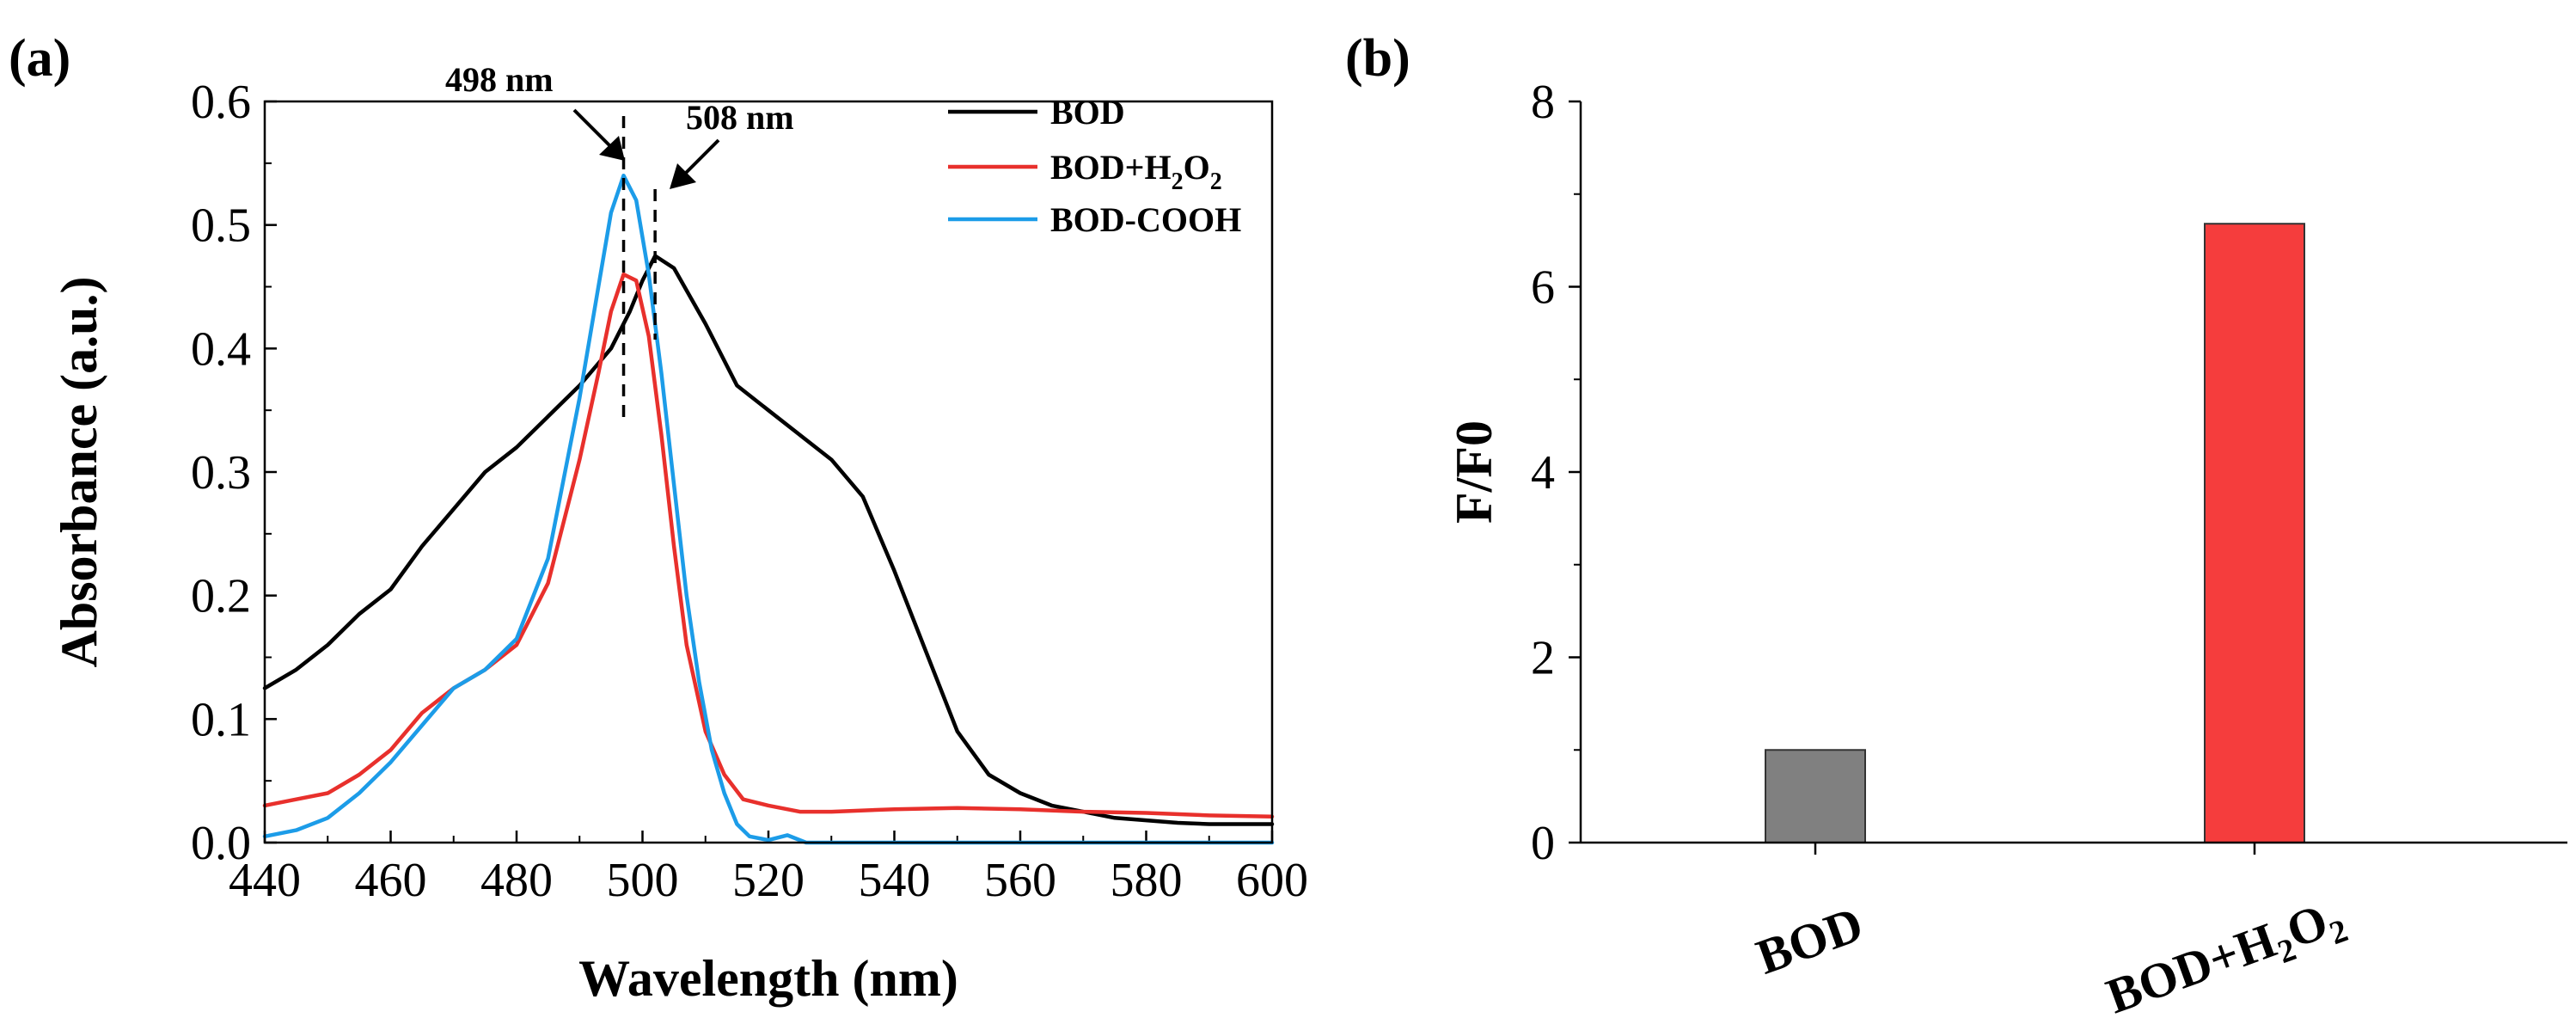 The image size is (2576, 1024). What do you see at coordinates (499, 79) in the screenshot?
I see `annotation-498-label: 498 nm` at bounding box center [499, 79].